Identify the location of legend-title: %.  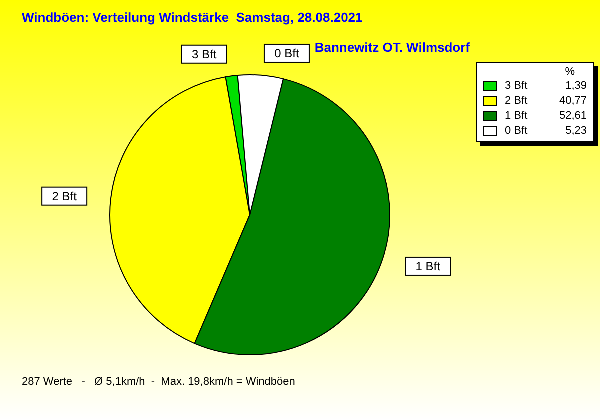
(570, 72).